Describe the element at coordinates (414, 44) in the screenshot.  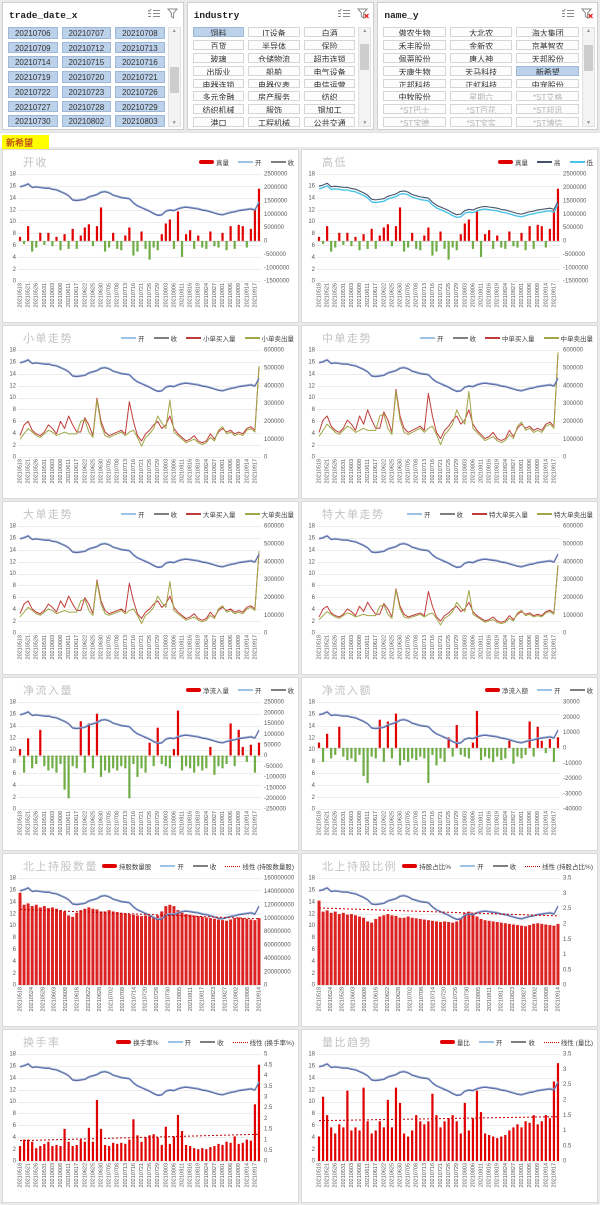
I see `slicer-item: 禾丰股份` at that location.